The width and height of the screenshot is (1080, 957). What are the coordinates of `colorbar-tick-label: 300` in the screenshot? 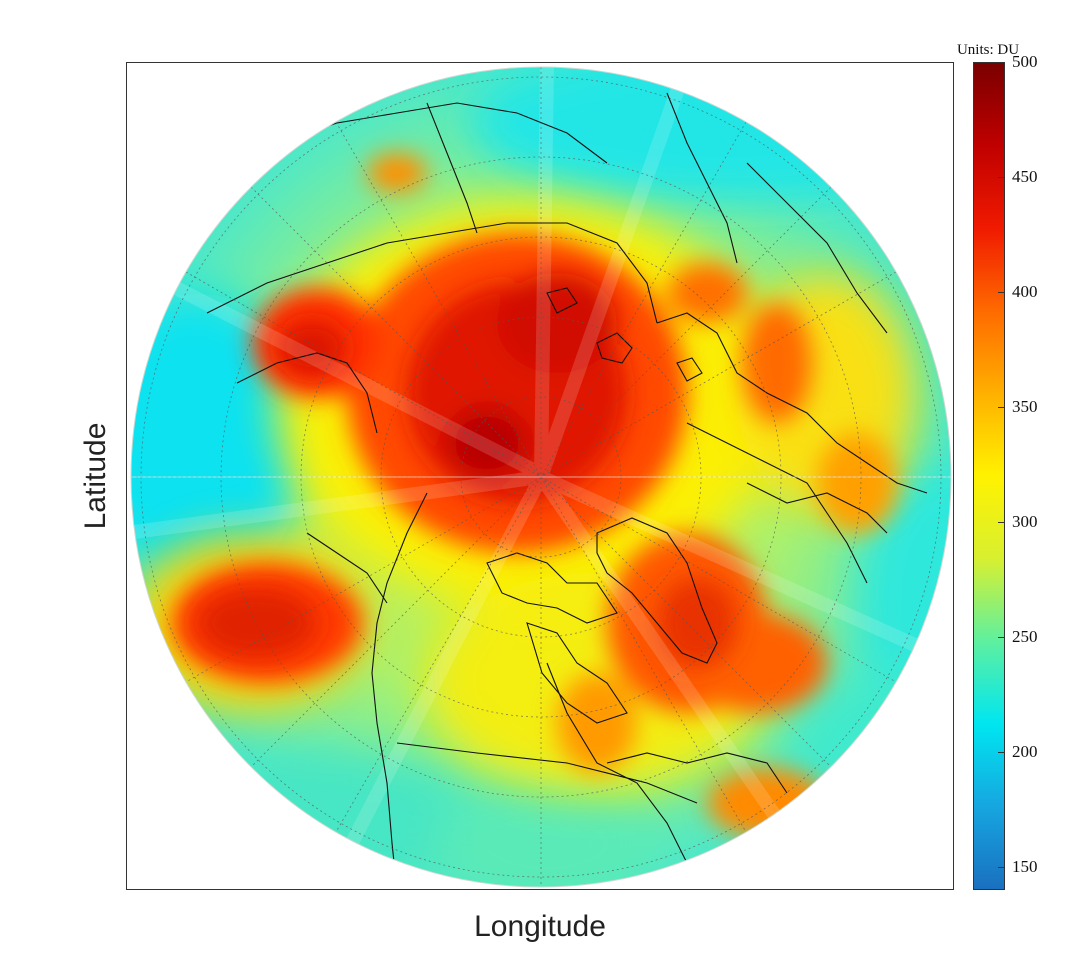 It's located at (1025, 521).